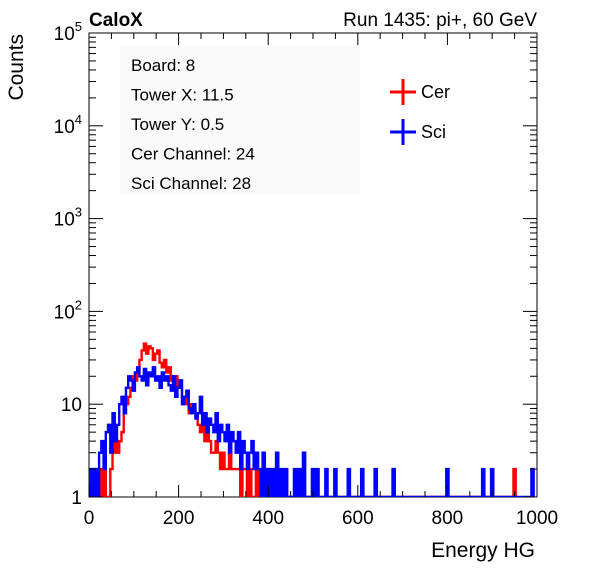 This screenshot has width=596, height=572. I want to click on y-tick-label: 10, so click(71, 405).